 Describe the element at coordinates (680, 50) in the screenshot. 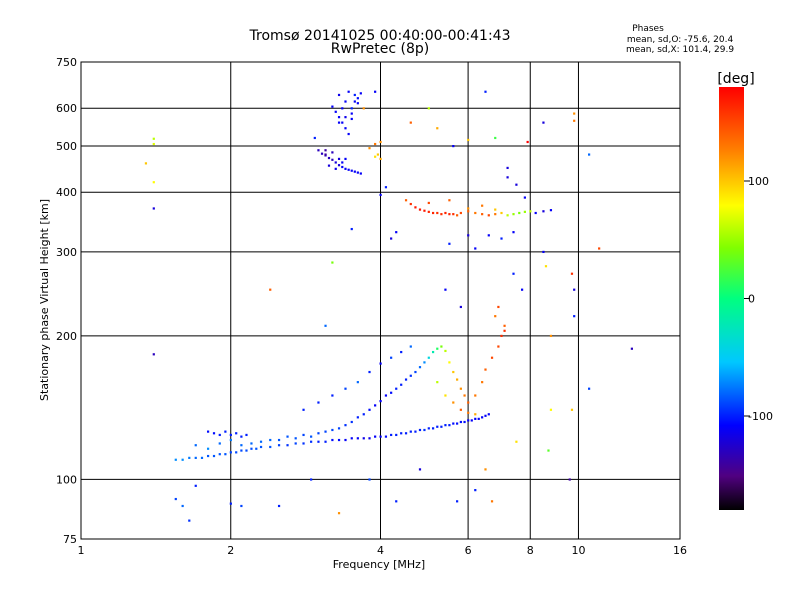

I see `stats-x-mode: mean, sd,X: 101.4, 29.9` at that location.